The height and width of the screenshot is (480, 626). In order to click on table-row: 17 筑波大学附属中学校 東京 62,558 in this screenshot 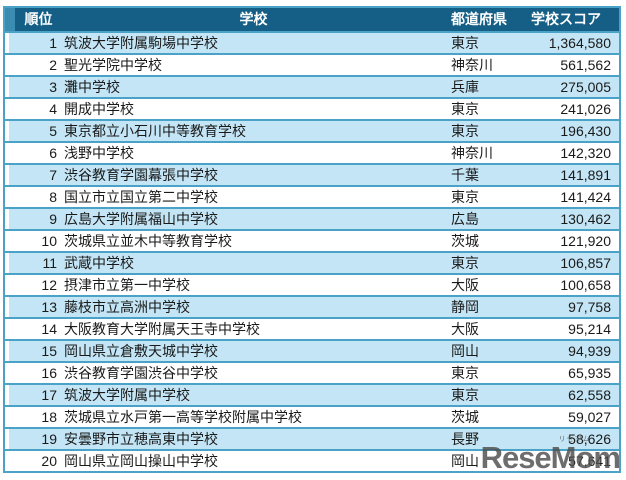, I will do `click(312, 394)`.